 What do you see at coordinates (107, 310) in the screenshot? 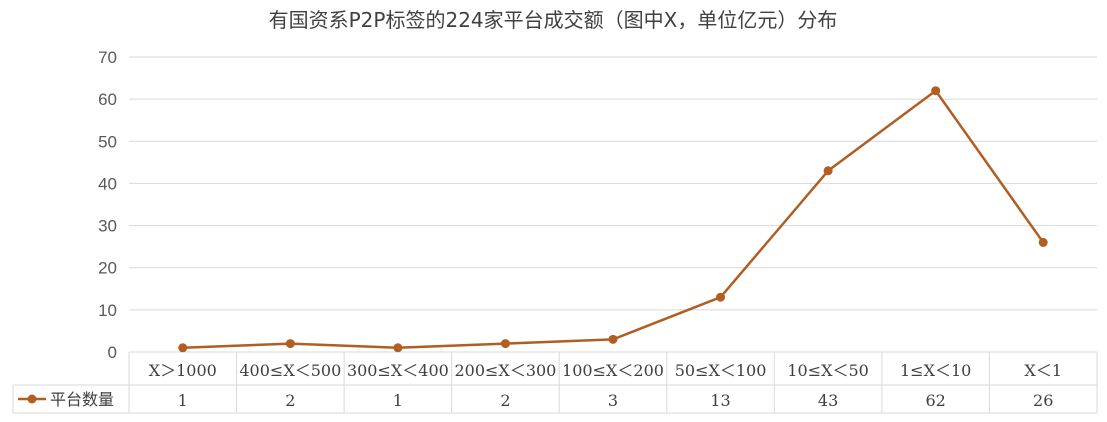
I see `y-tick-label: 10` at bounding box center [107, 310].